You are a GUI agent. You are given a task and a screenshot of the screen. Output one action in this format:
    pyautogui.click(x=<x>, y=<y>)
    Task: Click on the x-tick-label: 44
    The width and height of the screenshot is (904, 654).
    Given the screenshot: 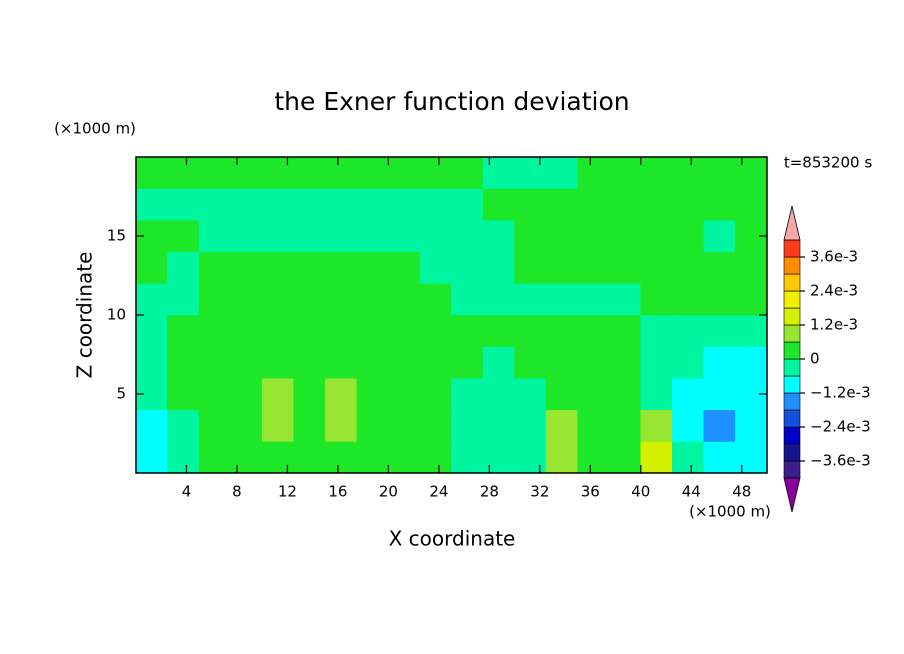 What is the action you would take?
    pyautogui.click(x=691, y=492)
    